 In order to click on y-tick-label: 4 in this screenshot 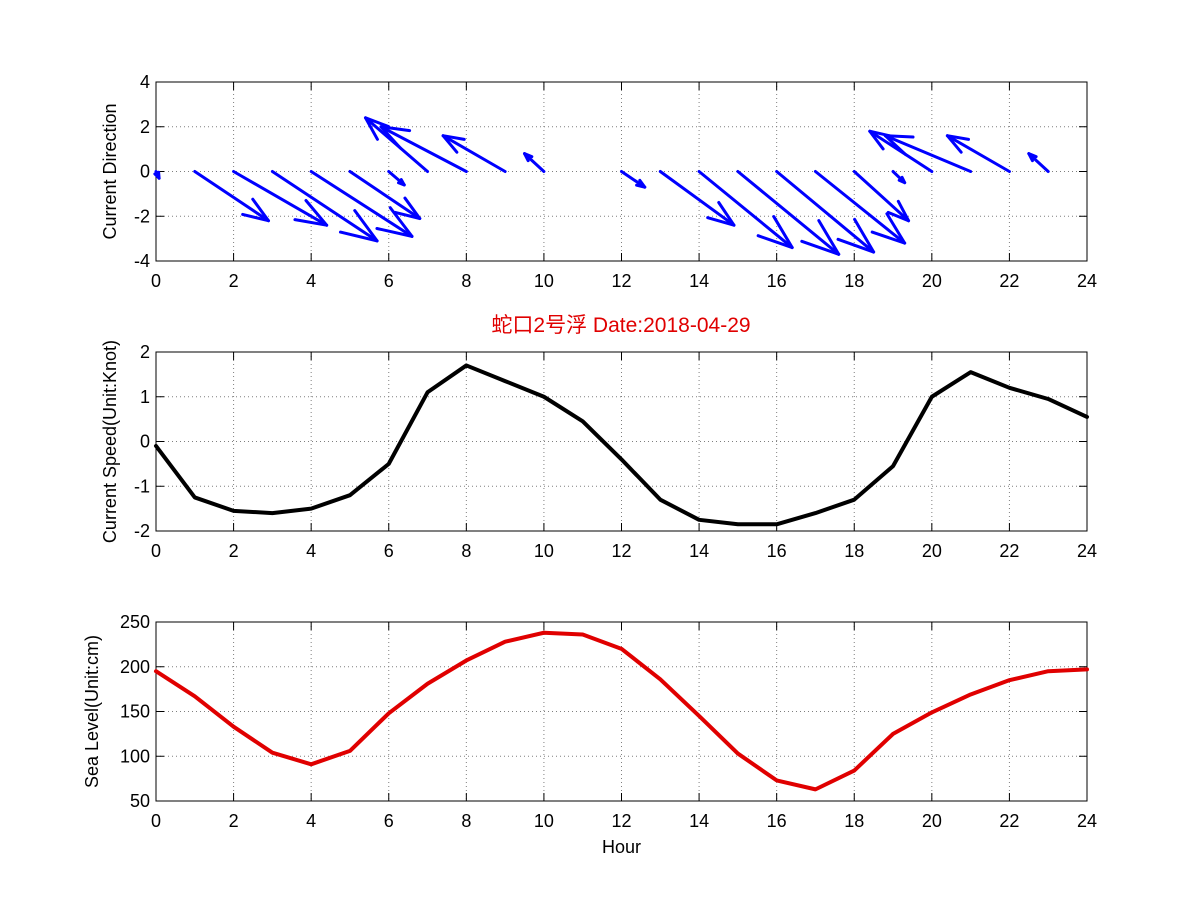, I will do `click(145, 82)`.